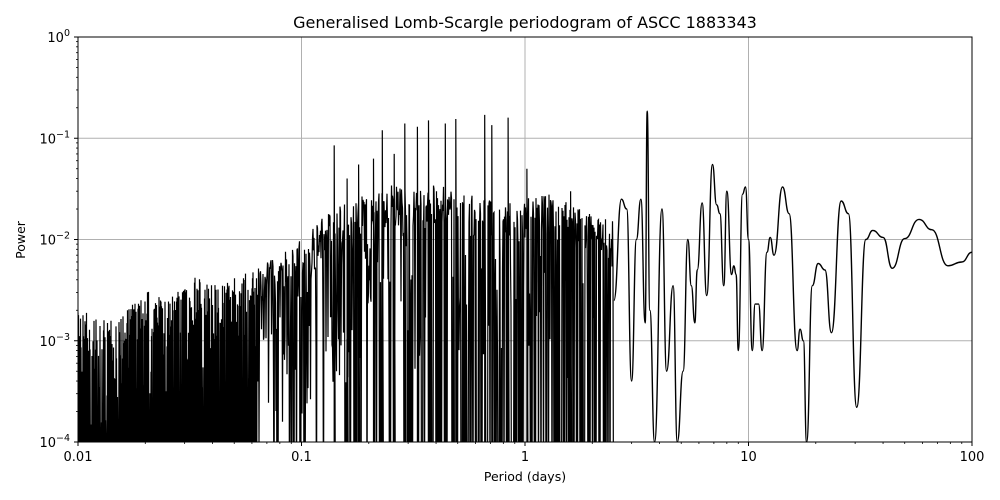 Image resolution: width=1000 pixels, height=500 pixels. I want to click on y-axis-label: Power, so click(20, 239).